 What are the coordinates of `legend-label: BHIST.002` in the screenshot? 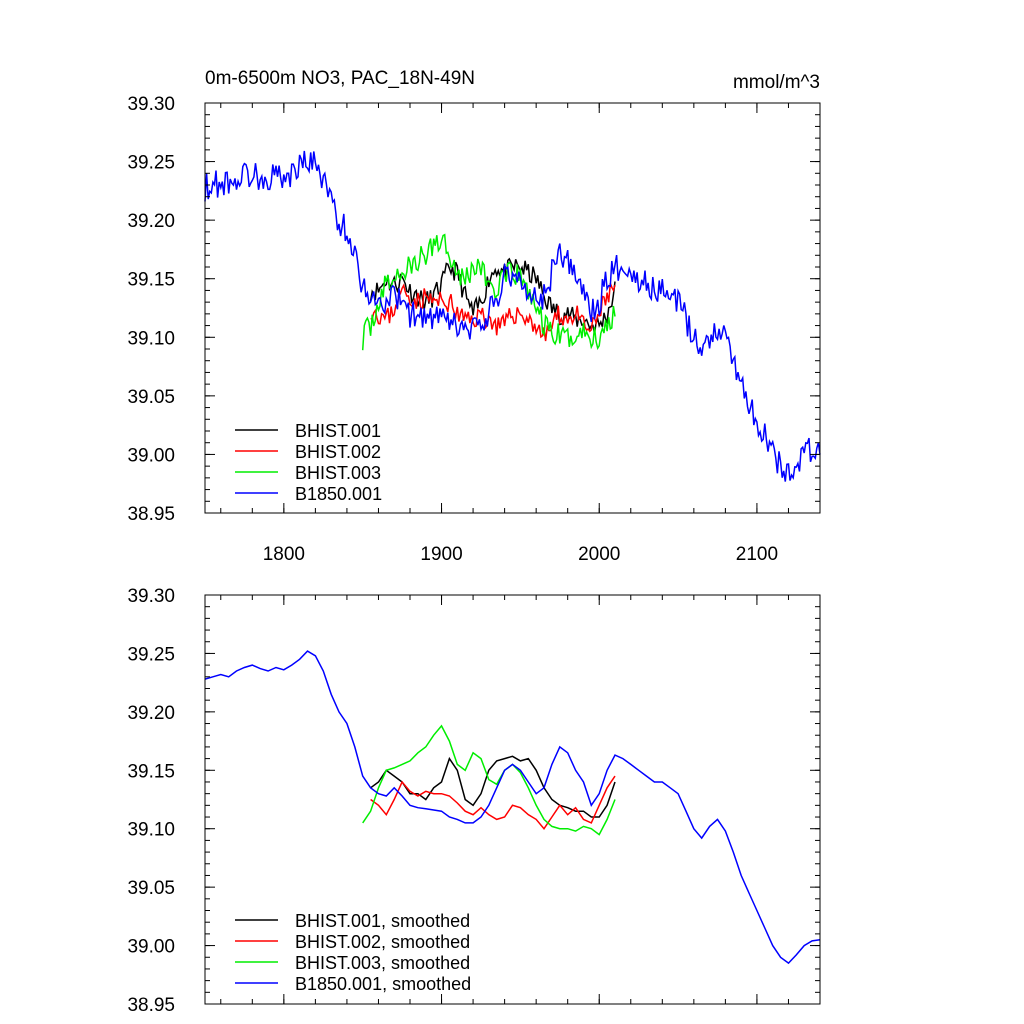 It's located at (338, 452).